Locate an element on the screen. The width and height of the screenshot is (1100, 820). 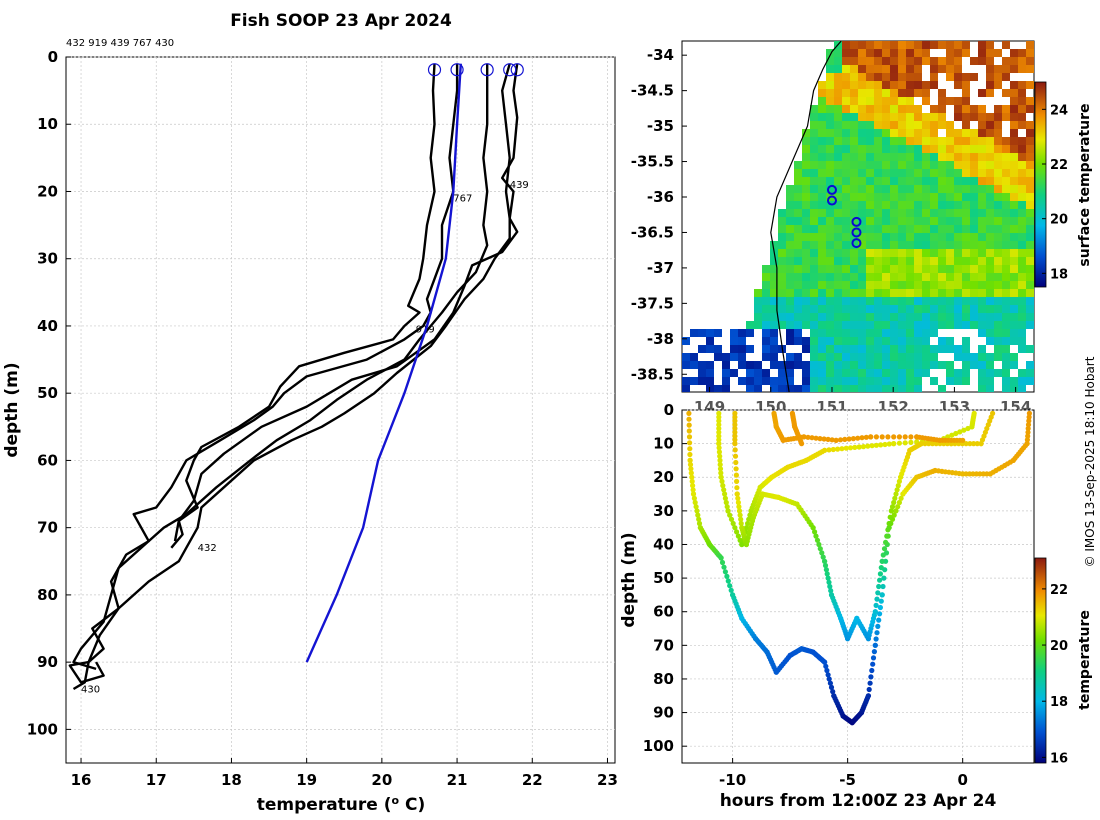
station-marker is located at coordinates (831, 189).